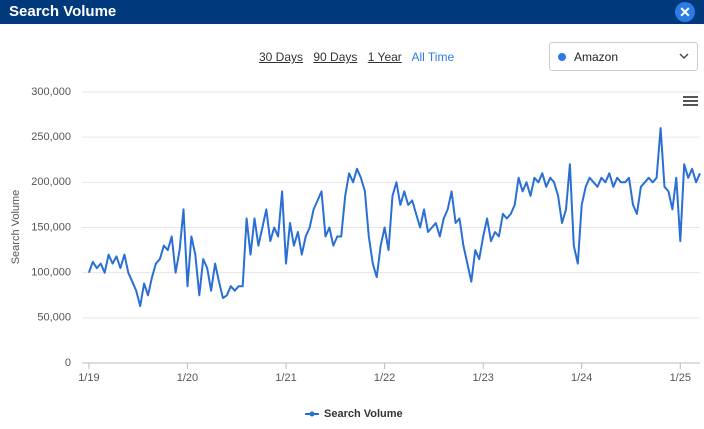 The width and height of the screenshot is (704, 429). What do you see at coordinates (312, 414) in the screenshot?
I see `legend-marker` at bounding box center [312, 414].